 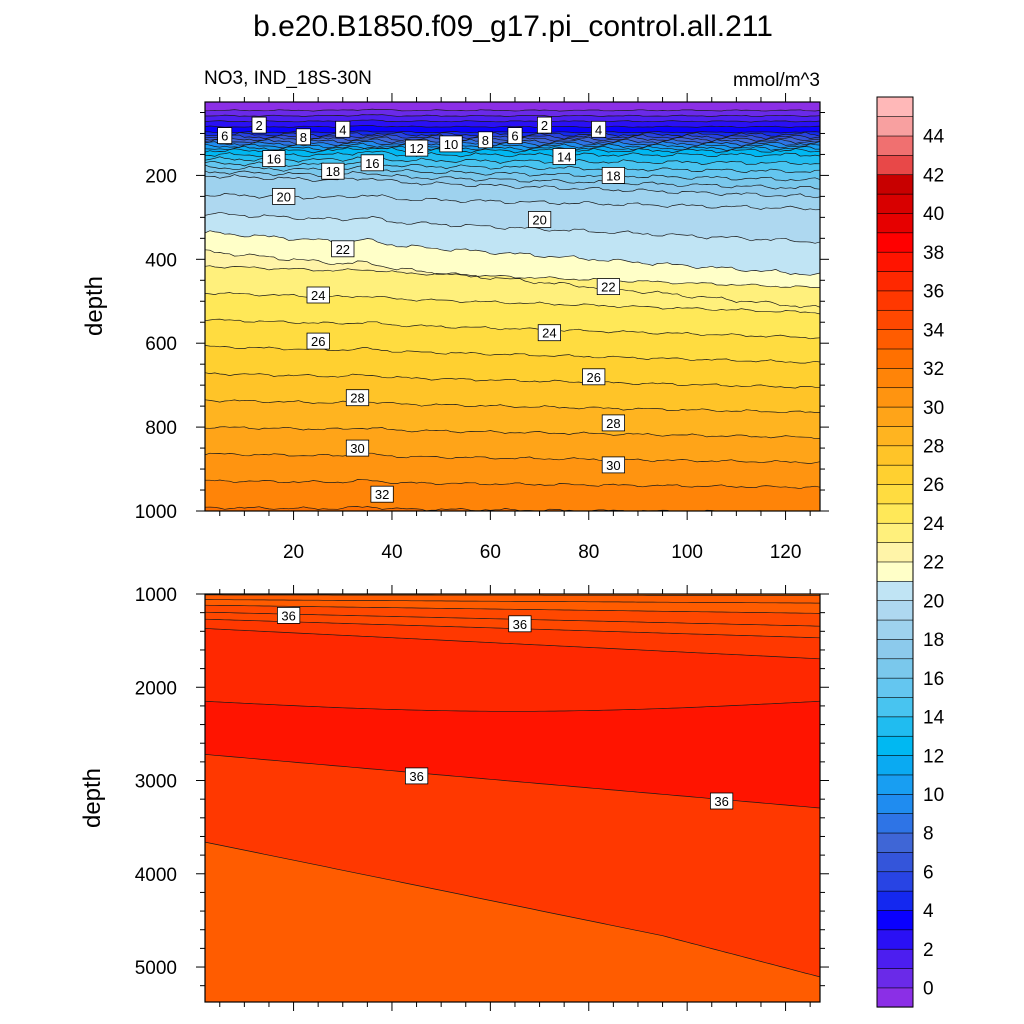 What do you see at coordinates (382, 494) in the screenshot?
I see `contour-label: 32` at bounding box center [382, 494].